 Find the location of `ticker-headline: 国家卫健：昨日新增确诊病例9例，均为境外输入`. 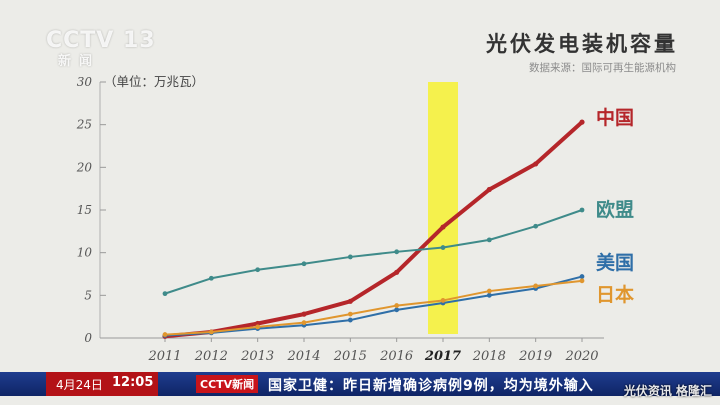

ticker-headline: 国家卫健：昨日新增确诊病例9例，均为境外输入 is located at coordinates (431, 386).